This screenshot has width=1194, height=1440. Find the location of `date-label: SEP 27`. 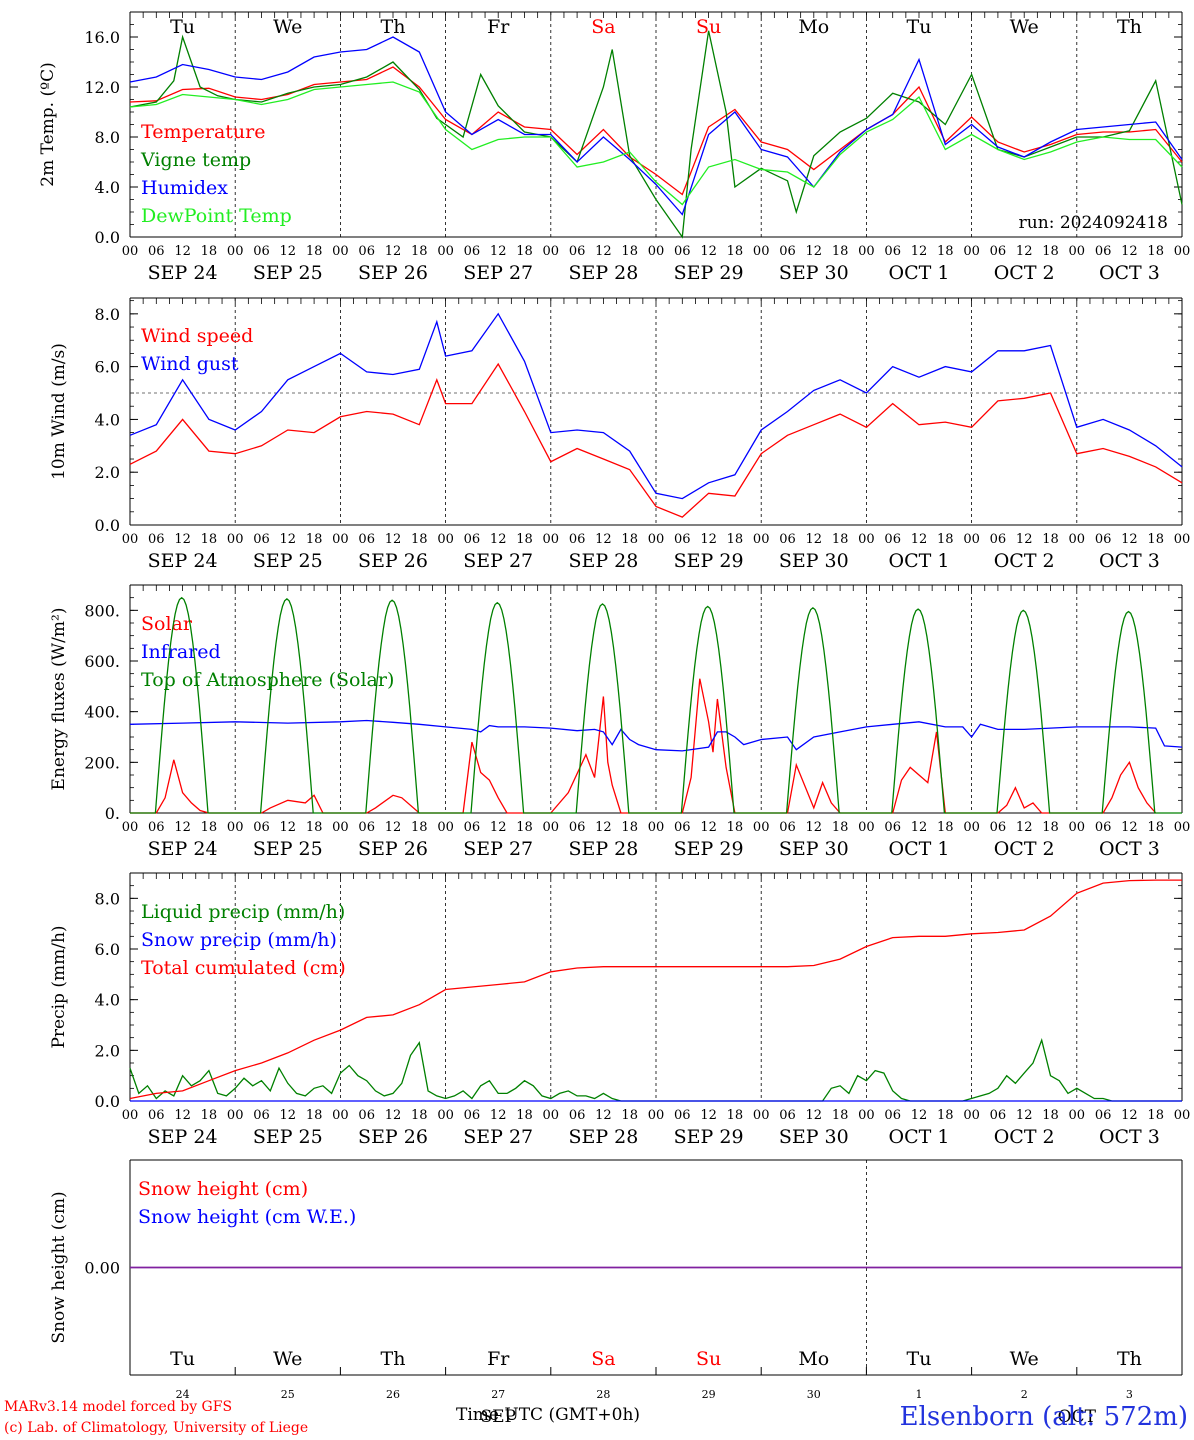

date-label: SEP 27 is located at coordinates (498, 849).